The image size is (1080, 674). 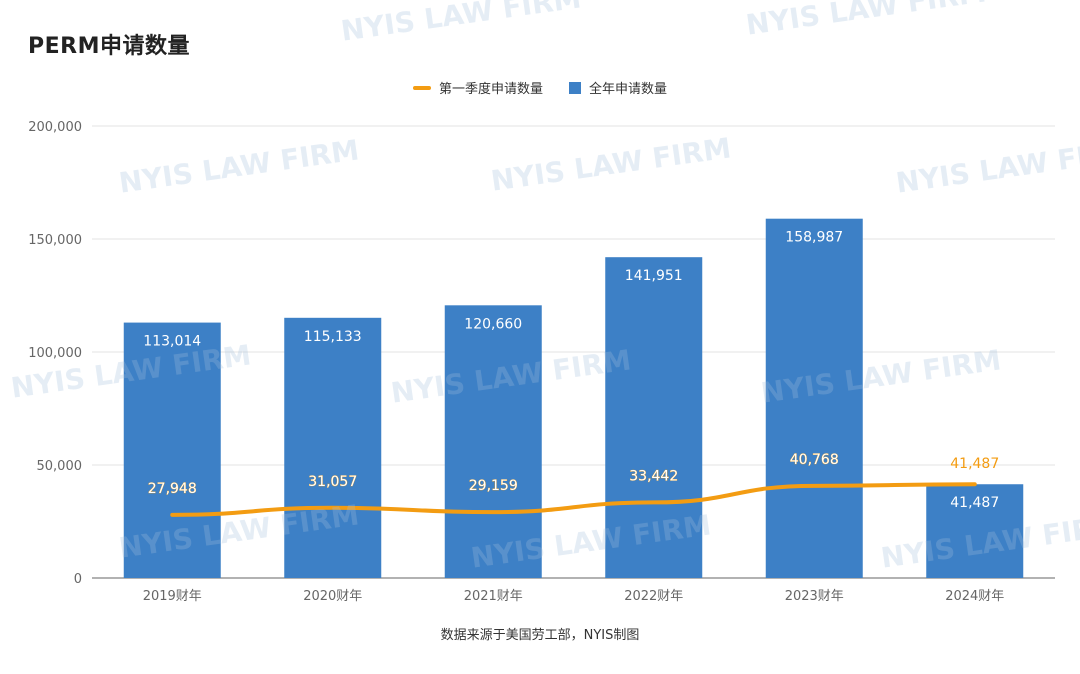 I want to click on x-tick-label: 2019财年, so click(x=172, y=596).